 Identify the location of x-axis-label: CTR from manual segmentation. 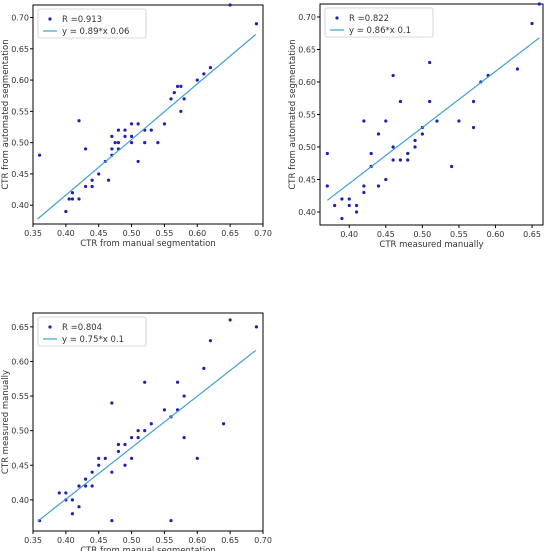
(148, 548).